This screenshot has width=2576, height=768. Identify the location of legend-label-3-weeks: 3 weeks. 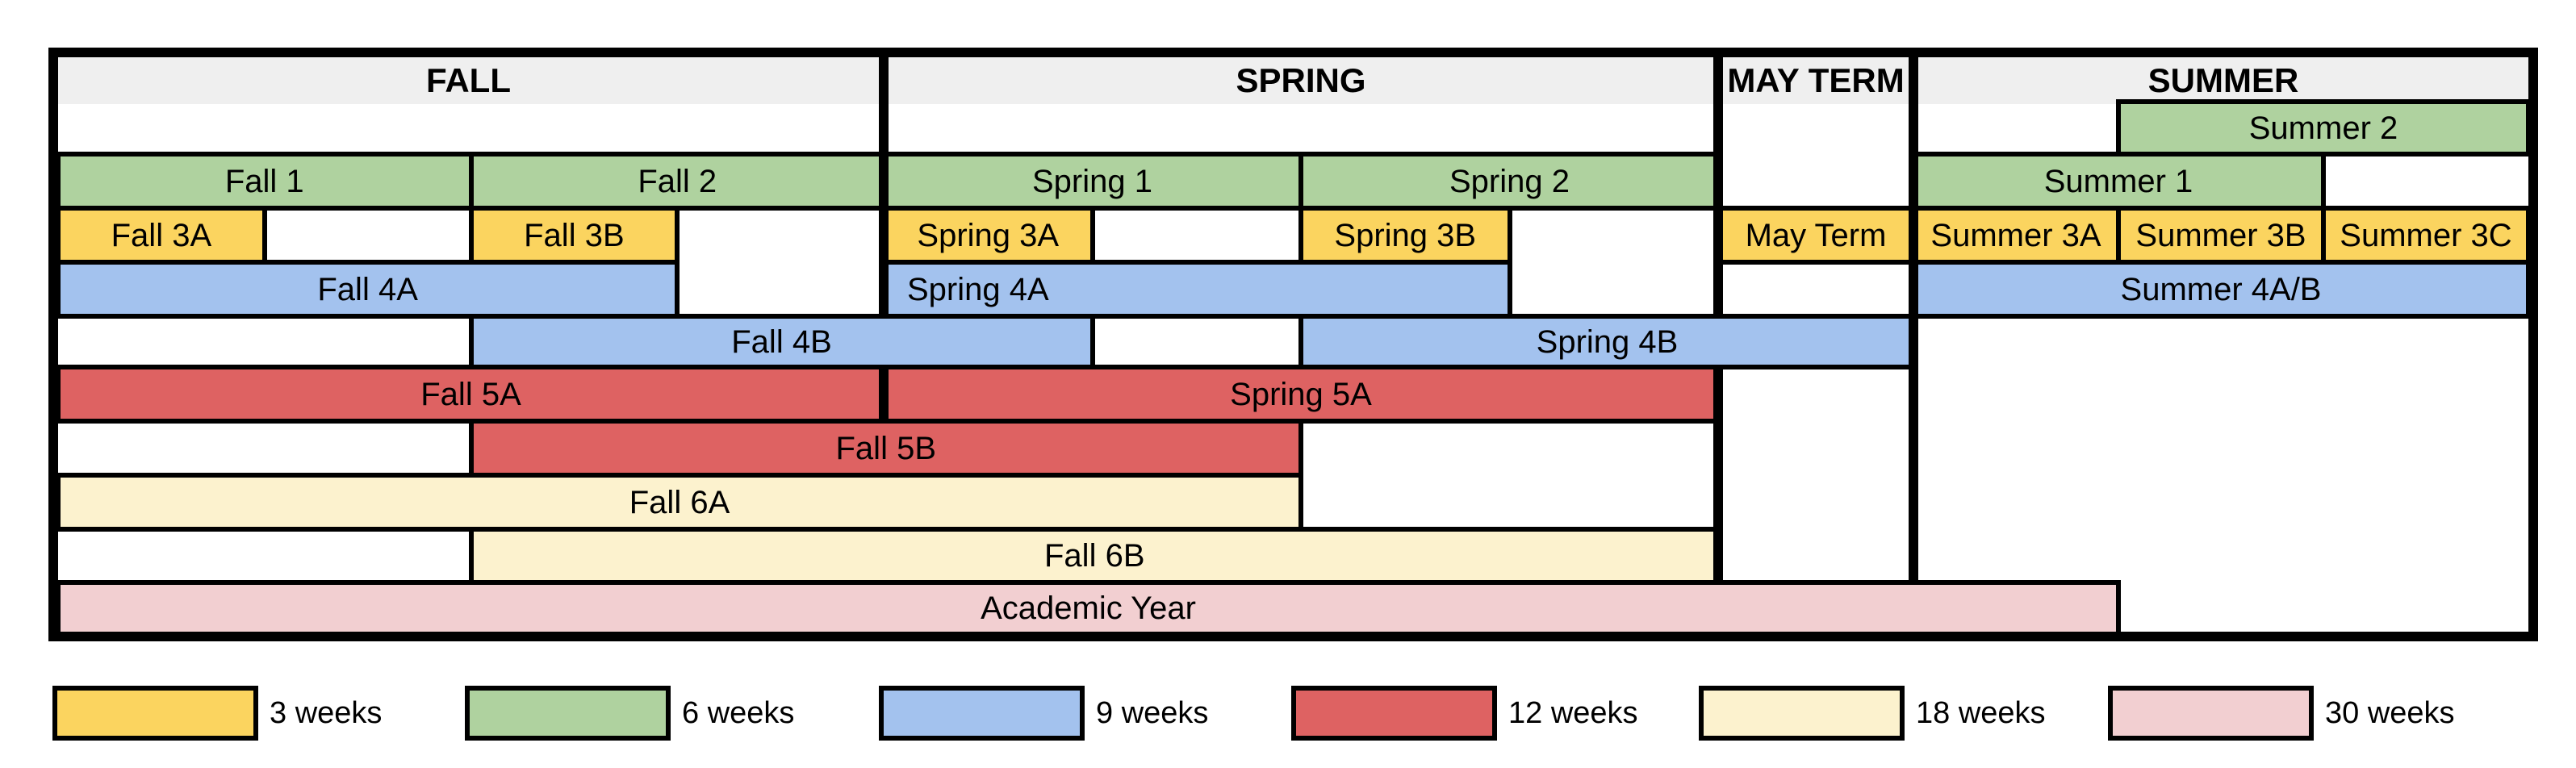
(326, 712).